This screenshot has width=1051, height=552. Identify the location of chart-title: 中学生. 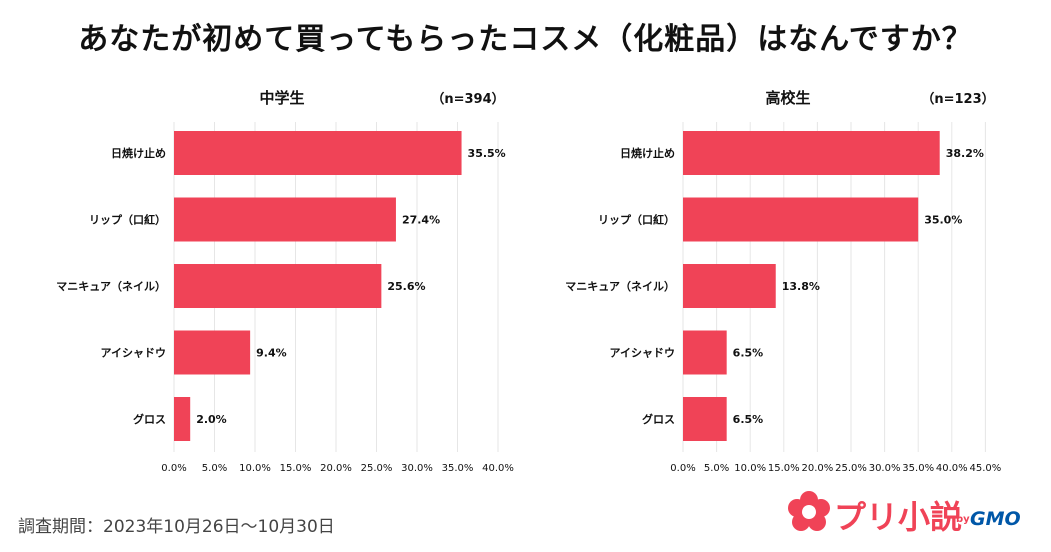
(281, 98).